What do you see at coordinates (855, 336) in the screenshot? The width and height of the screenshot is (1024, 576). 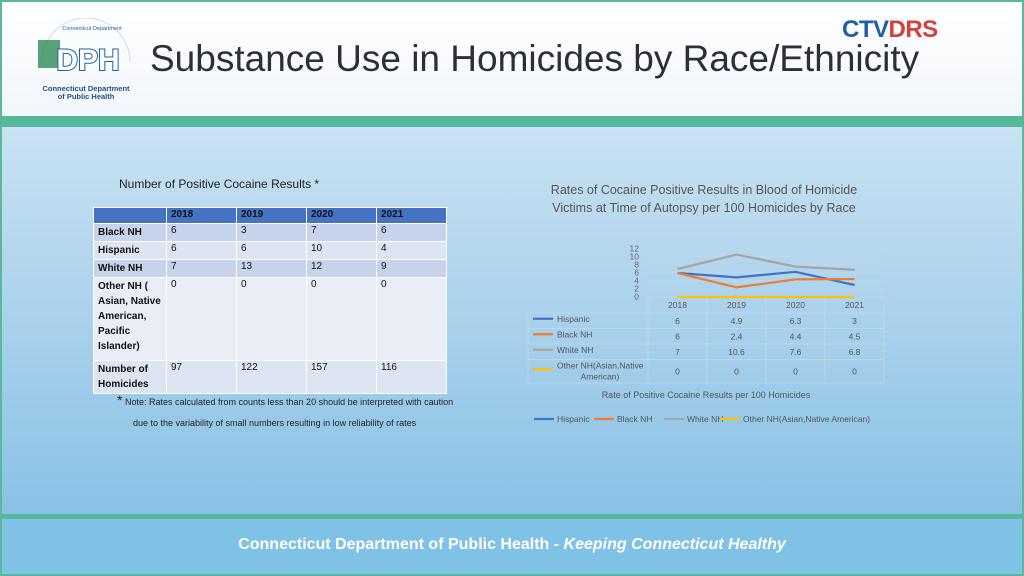 I see `data-label: 4.5` at bounding box center [855, 336].